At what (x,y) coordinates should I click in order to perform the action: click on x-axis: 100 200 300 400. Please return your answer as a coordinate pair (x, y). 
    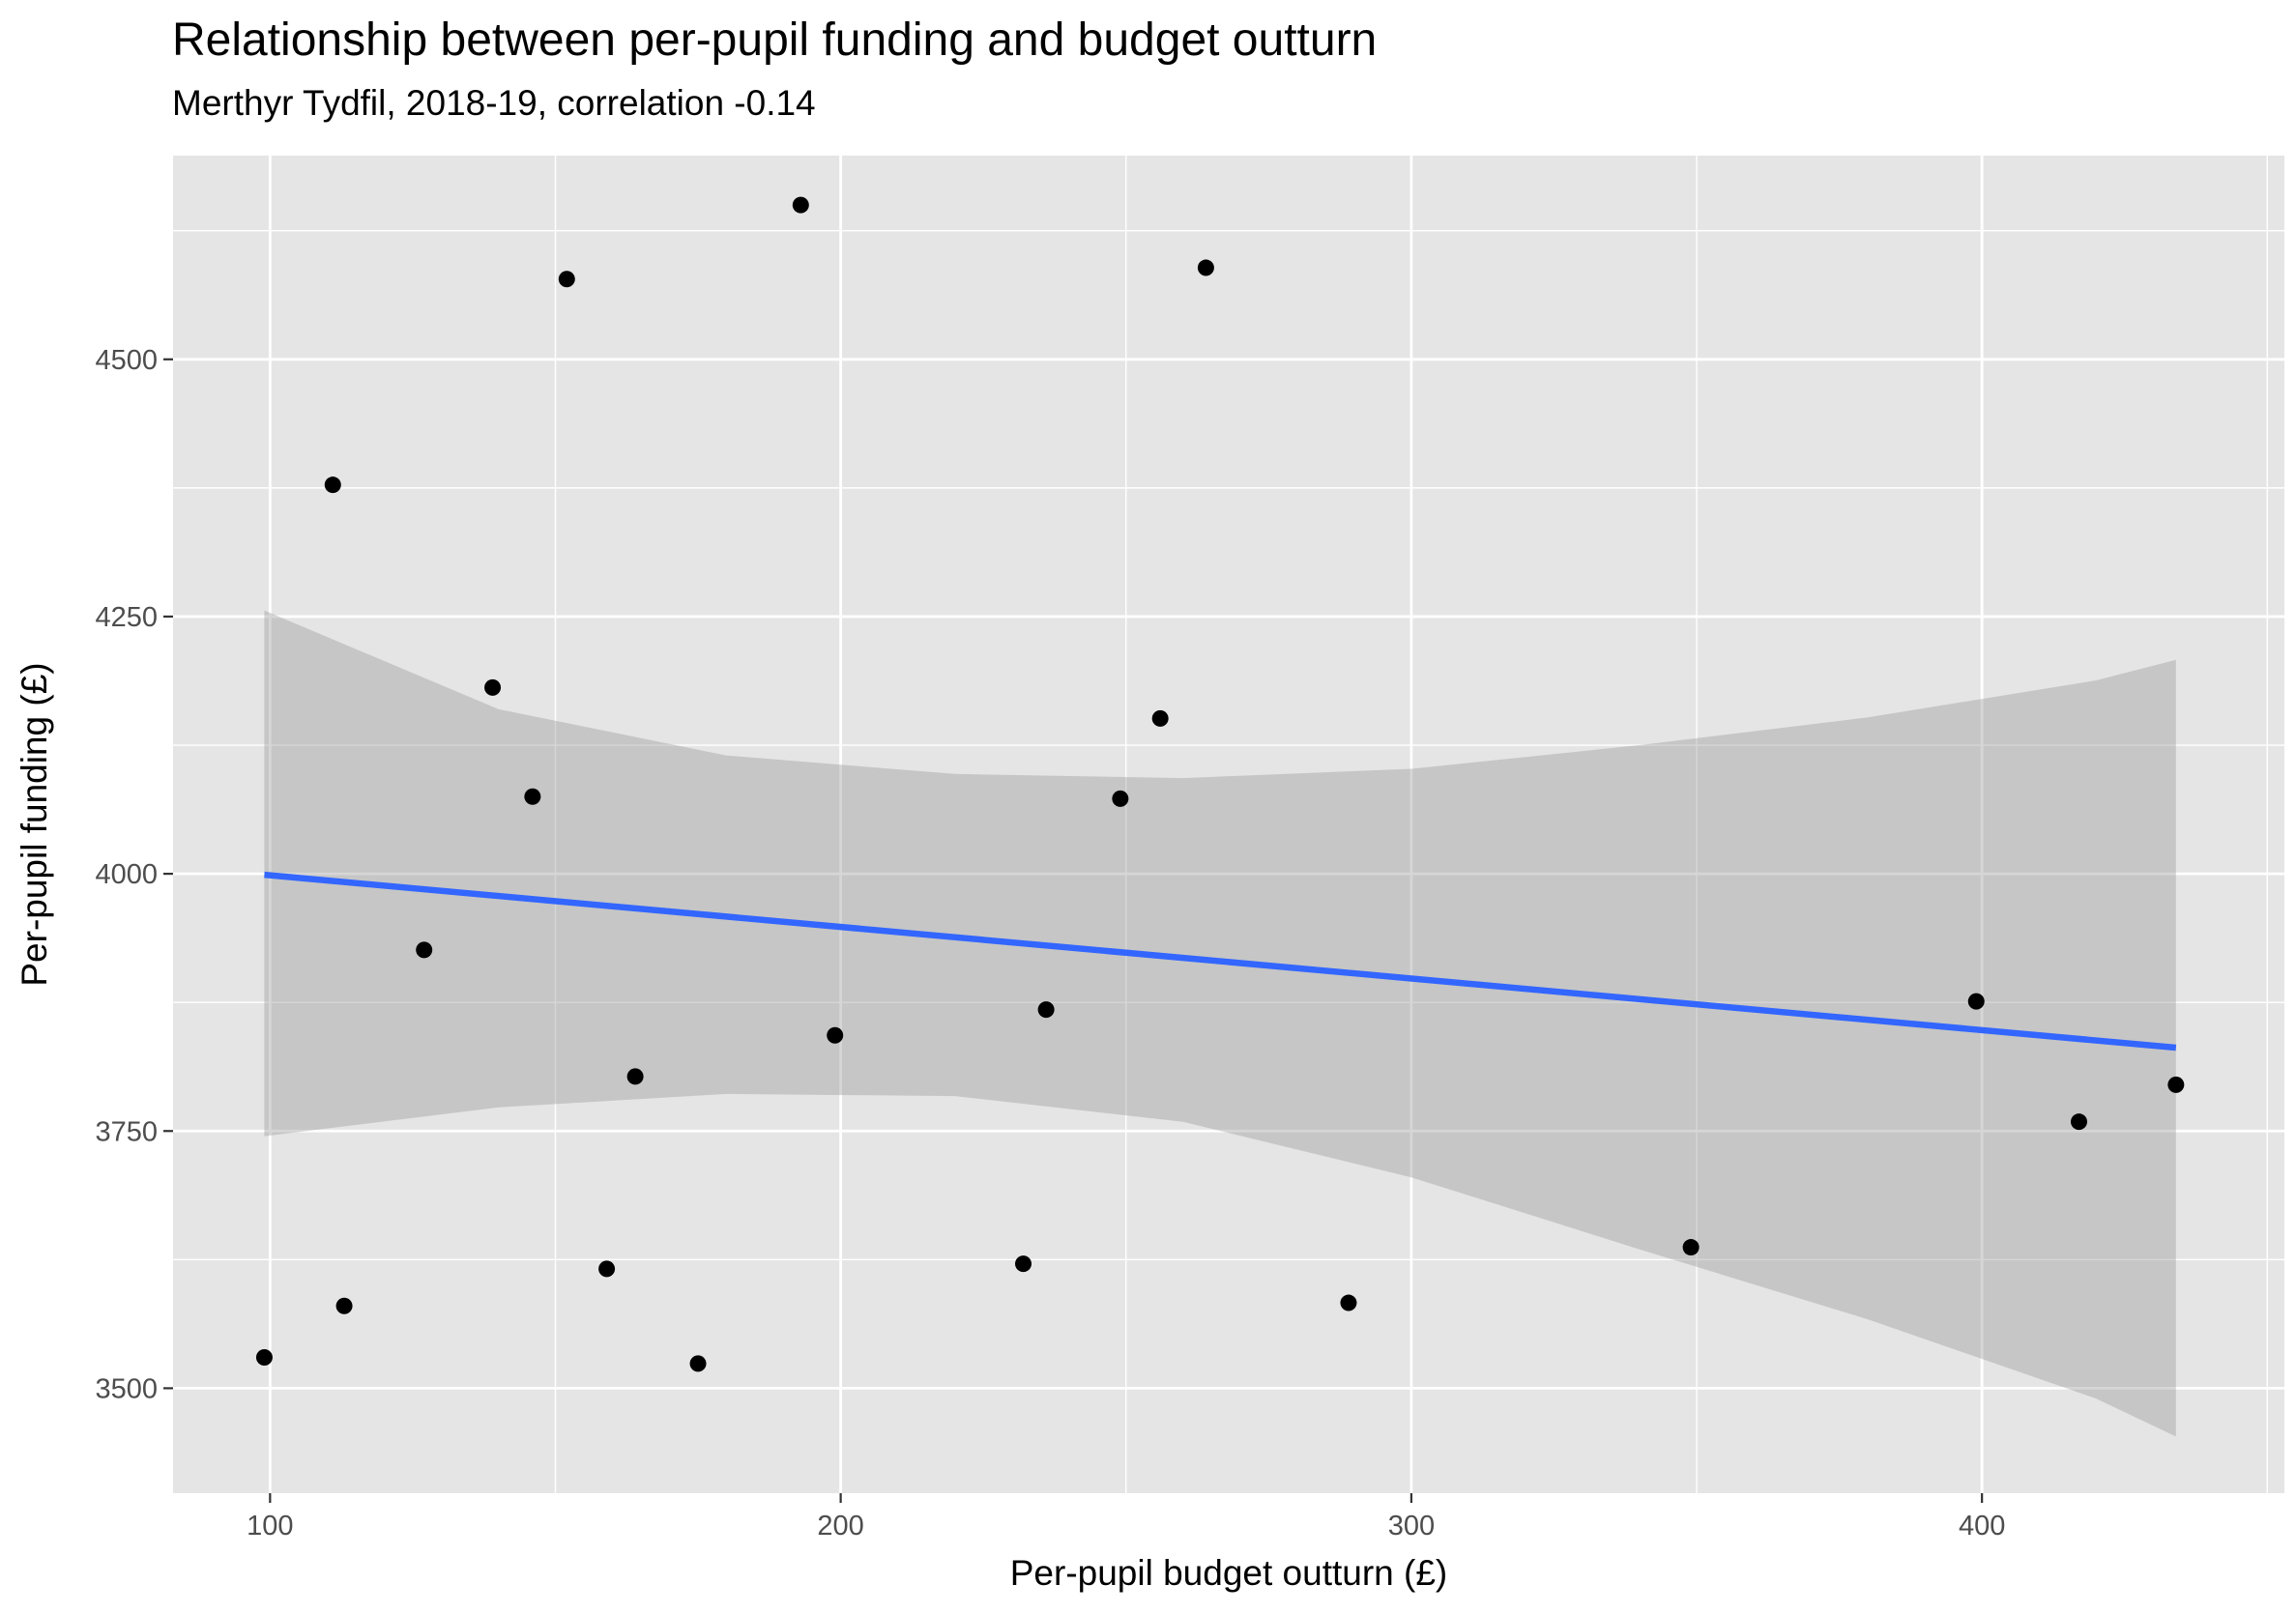
    Looking at the image, I should click on (1126, 1517).